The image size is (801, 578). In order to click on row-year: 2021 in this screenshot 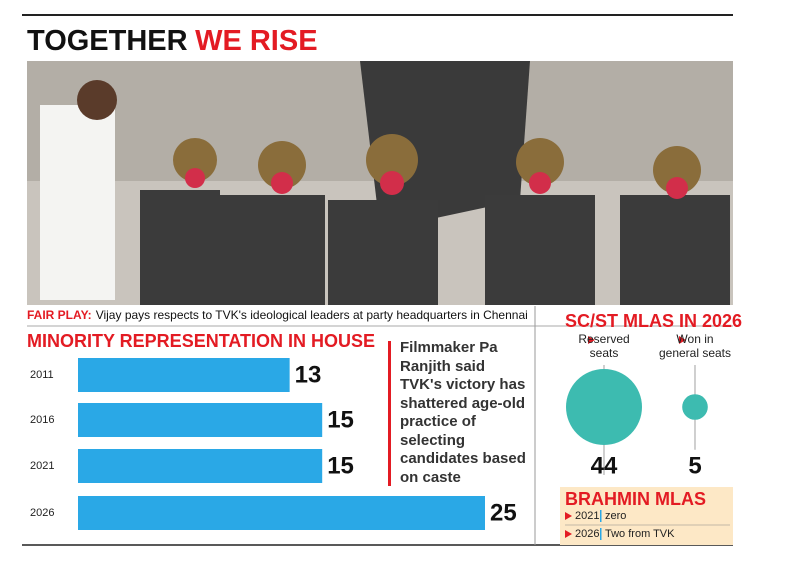, I will do `click(587, 516)`.